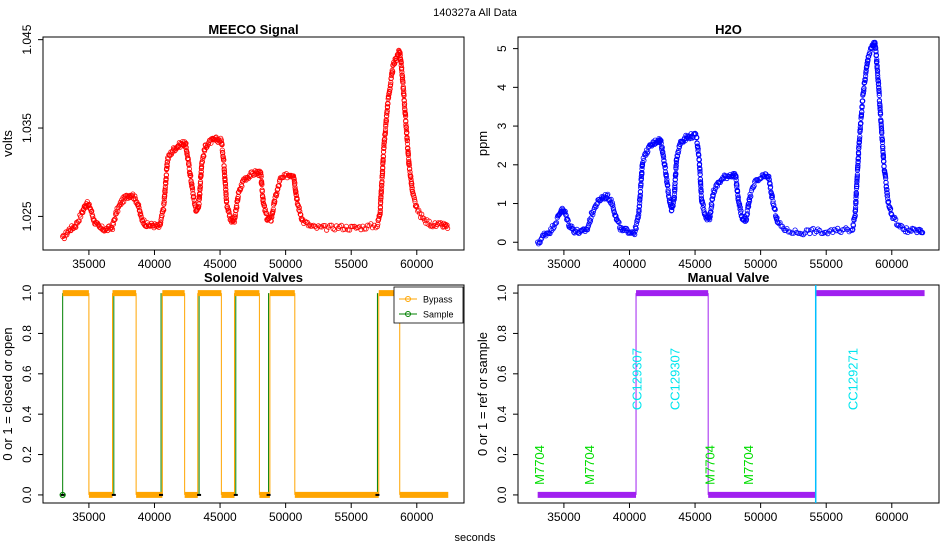 The image size is (950, 550). I want to click on y-tick-label: 1.0, so click(502, 292).